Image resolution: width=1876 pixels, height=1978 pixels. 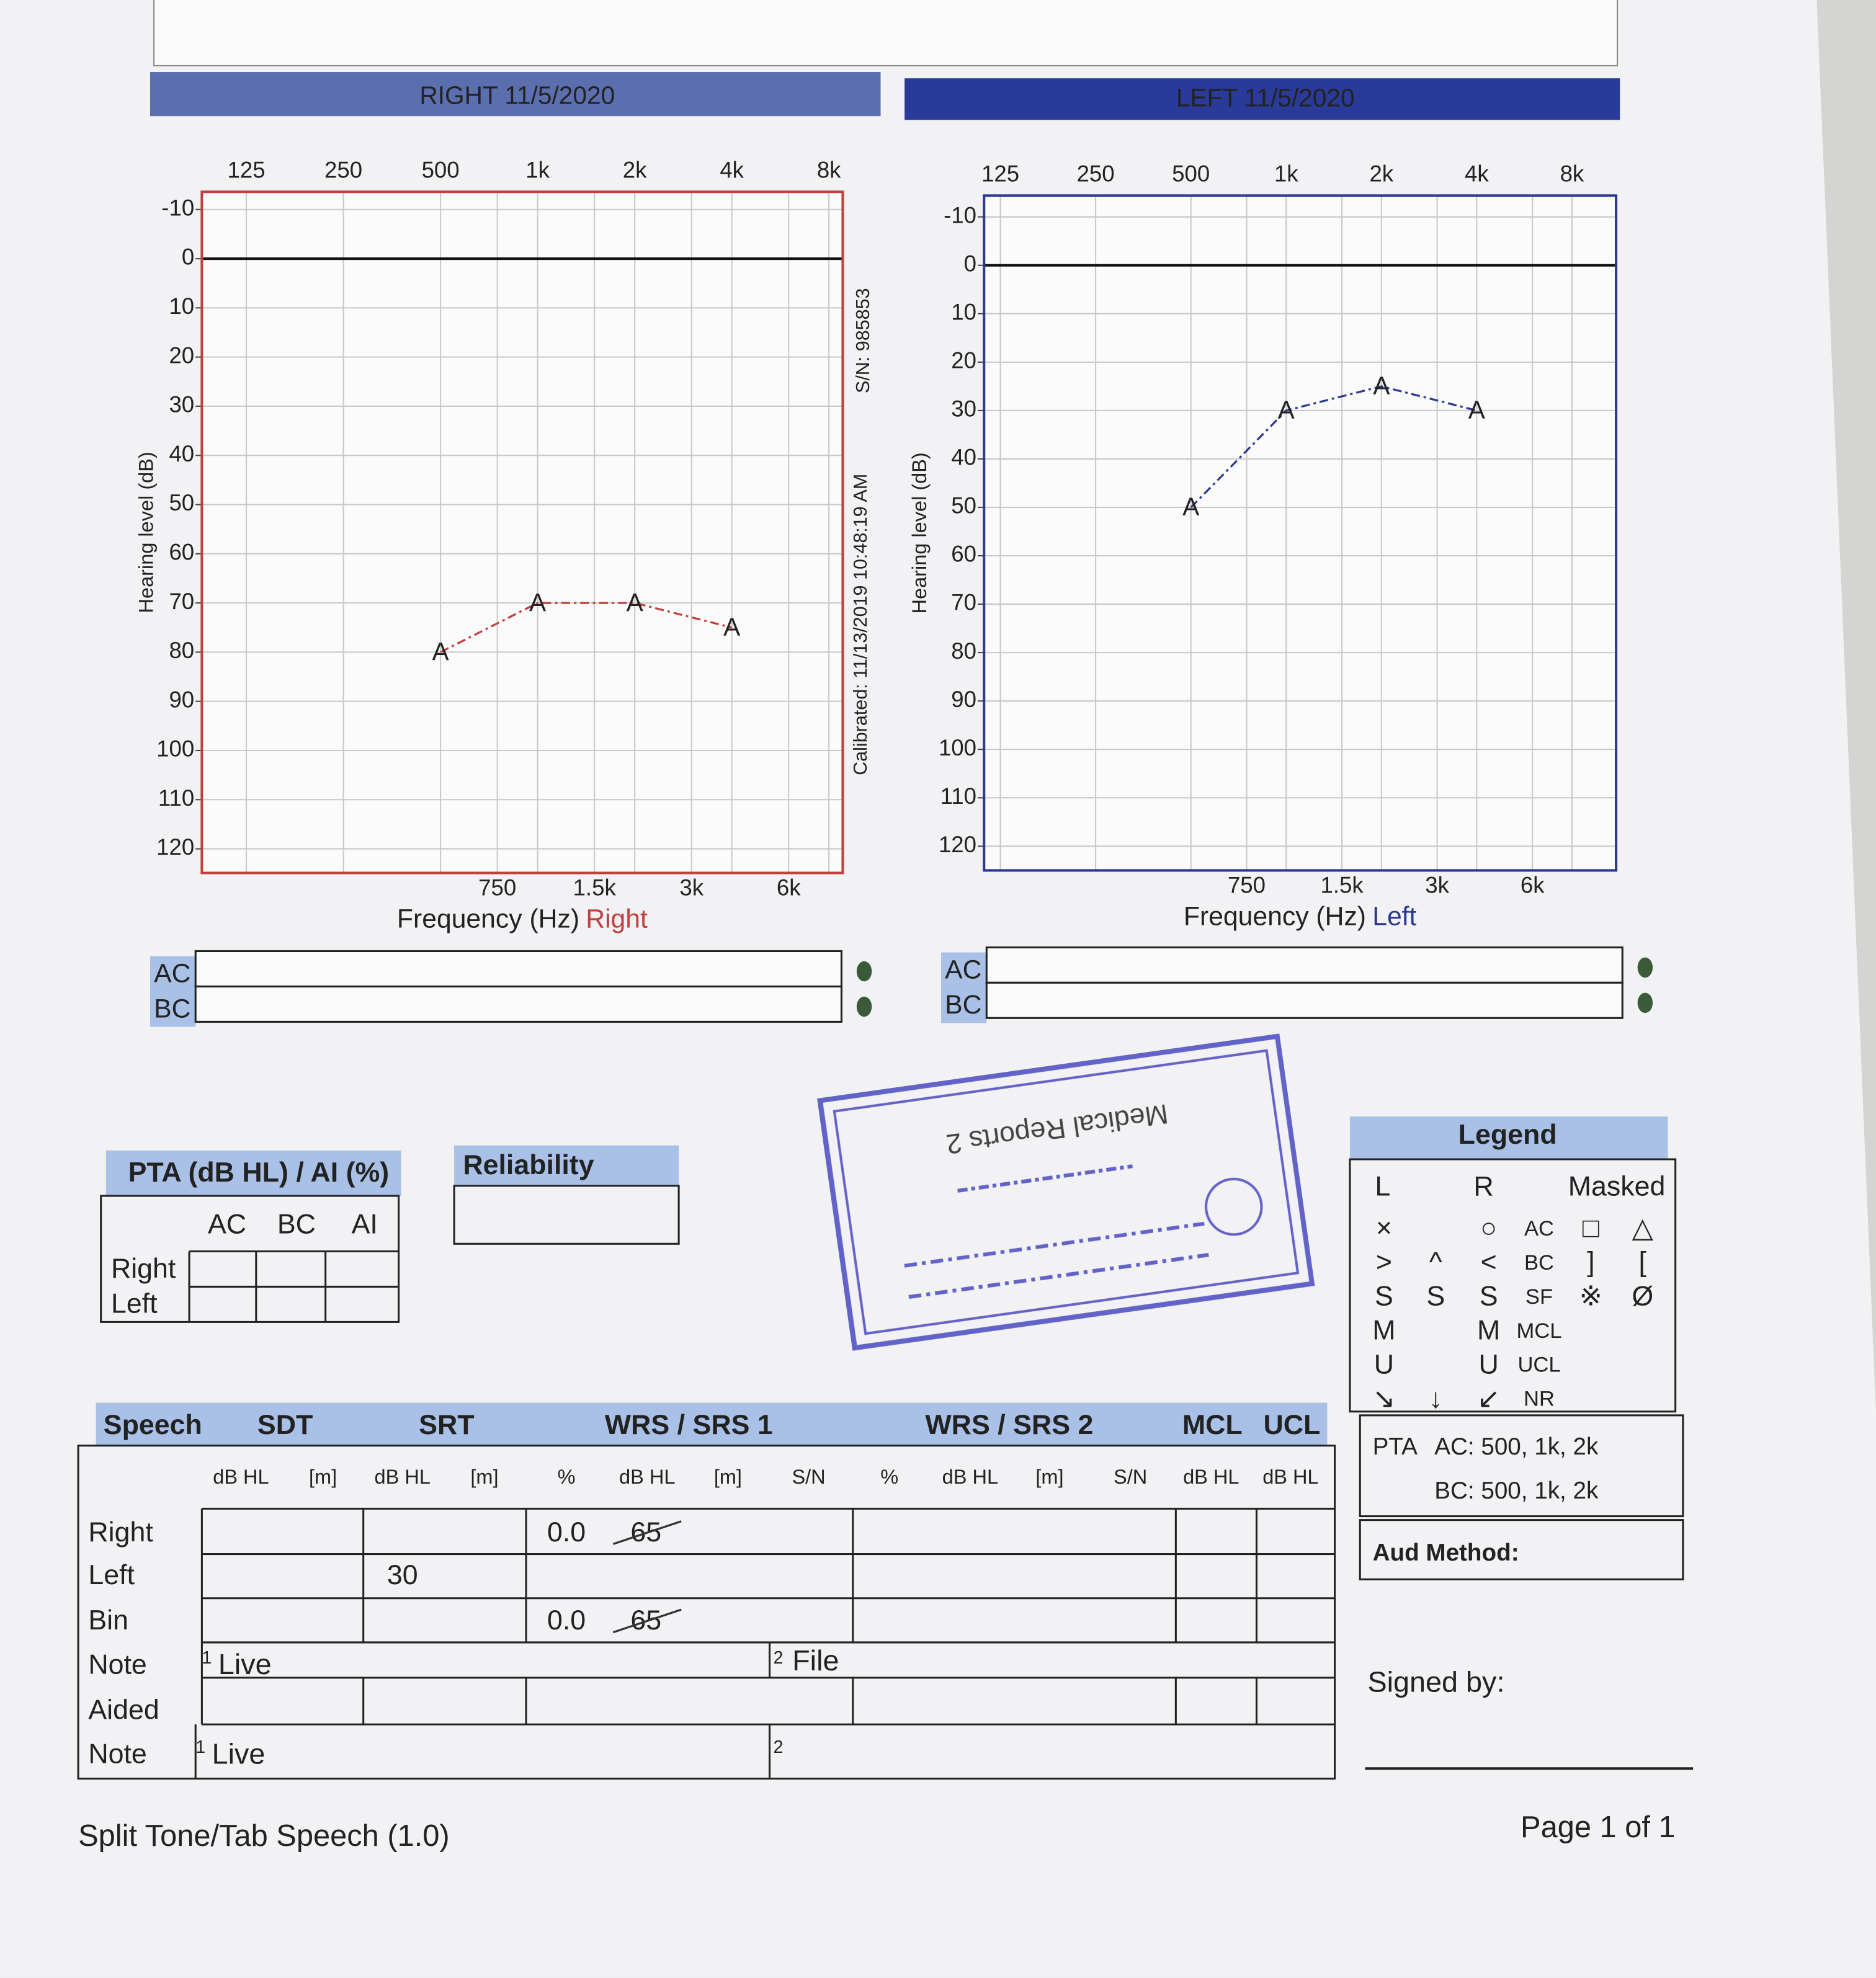 What do you see at coordinates (963, 554) in the screenshot?
I see `y-tick-label: 60` at bounding box center [963, 554].